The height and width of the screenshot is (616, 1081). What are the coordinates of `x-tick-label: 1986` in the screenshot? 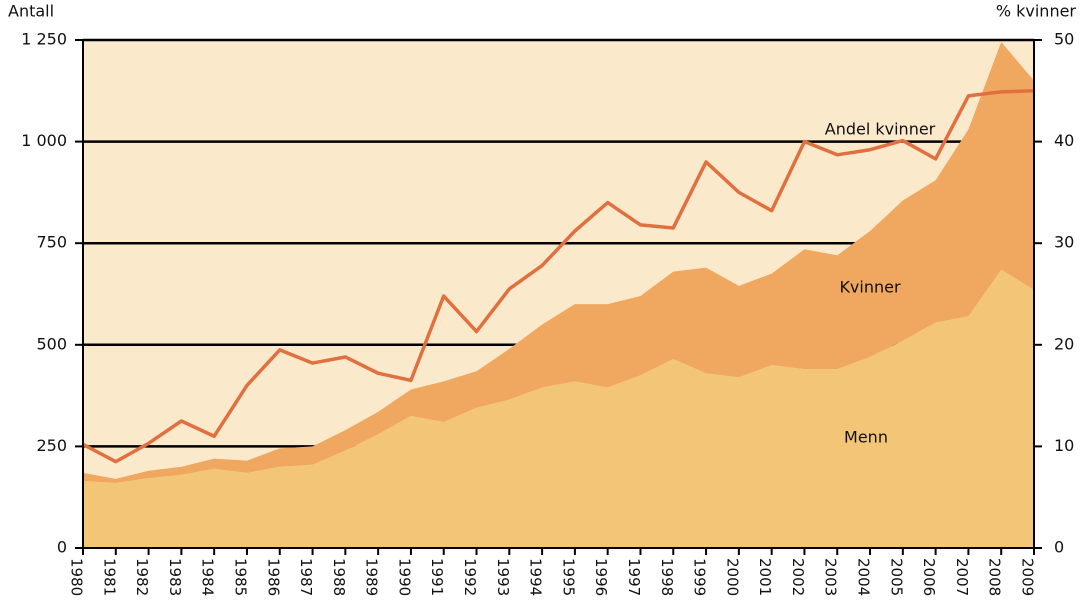 It's located at (273, 577).